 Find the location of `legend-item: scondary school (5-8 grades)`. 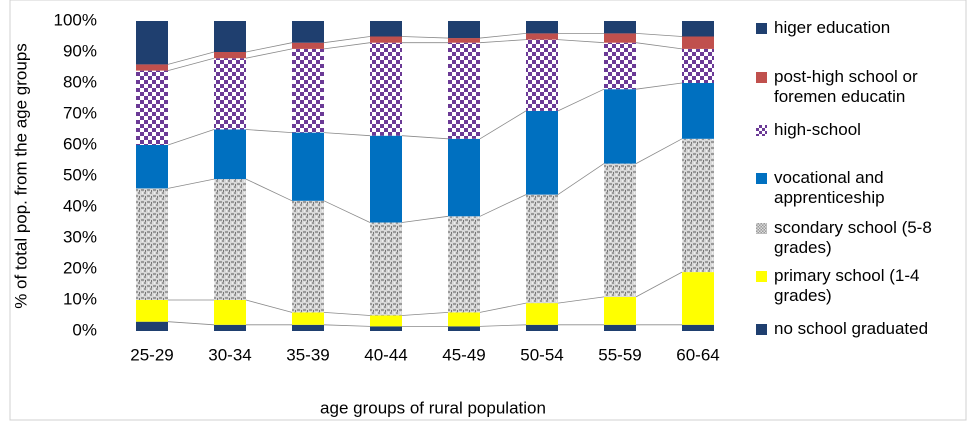

legend-item: scondary school (5-8 grades) is located at coordinates (857, 238).